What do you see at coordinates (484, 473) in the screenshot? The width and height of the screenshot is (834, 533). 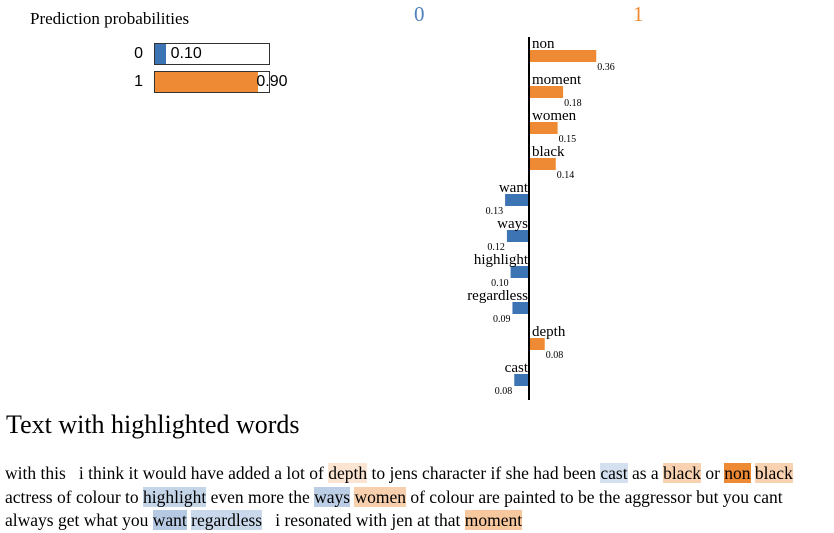 I see `text-segment: to jens character if she had been` at bounding box center [484, 473].